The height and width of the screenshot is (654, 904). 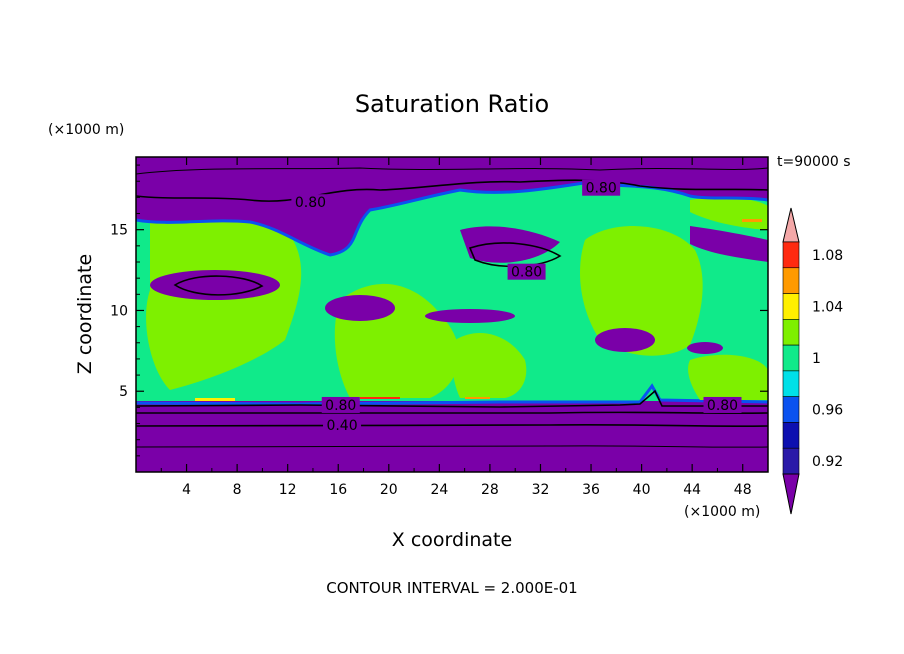 What do you see at coordinates (728, 377) in the screenshot?
I see `green-patch-right-low` at bounding box center [728, 377].